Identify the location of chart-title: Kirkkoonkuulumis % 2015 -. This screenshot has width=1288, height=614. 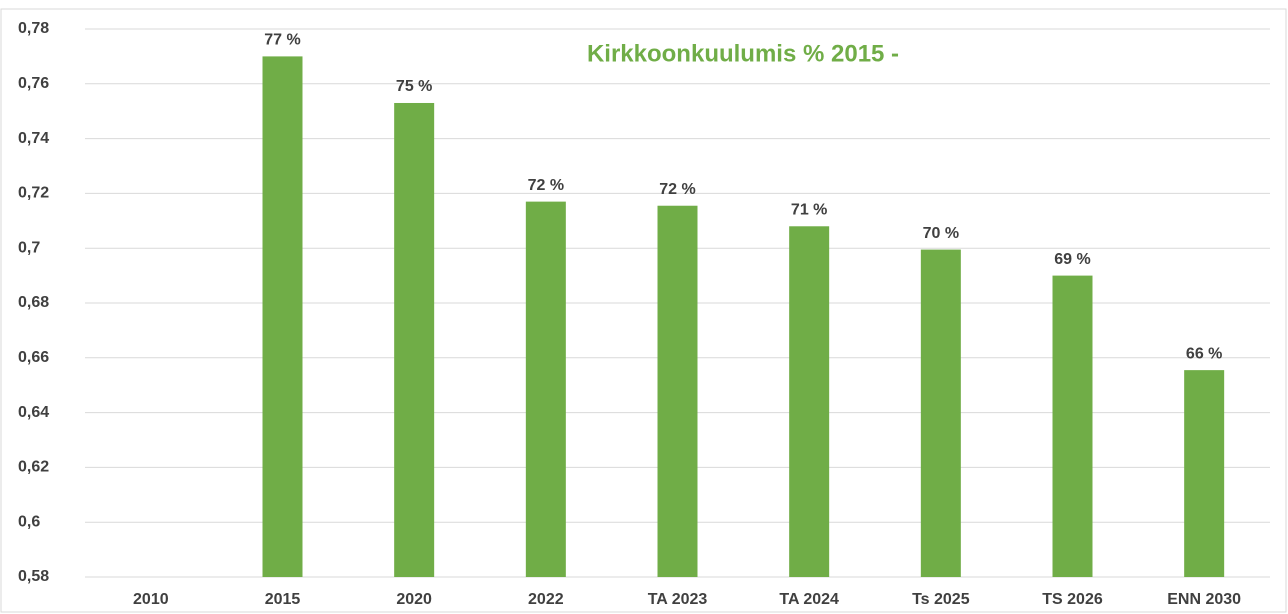
(743, 53).